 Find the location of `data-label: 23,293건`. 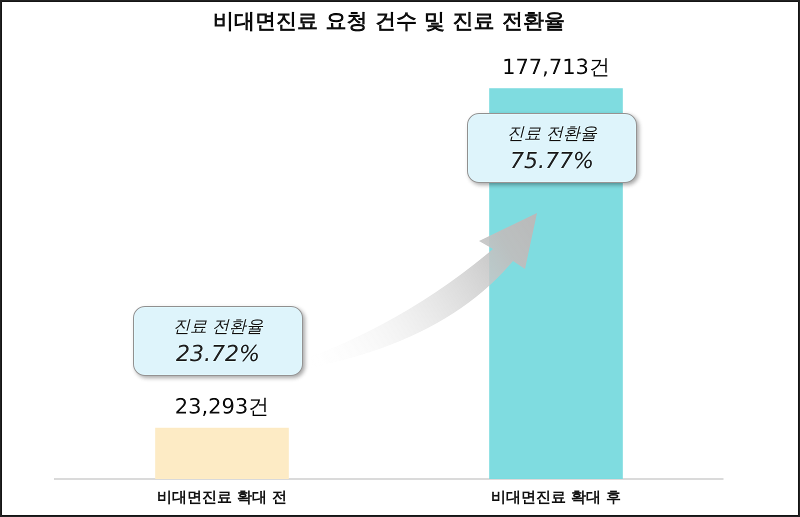

data-label: 23,293건 is located at coordinates (222, 406).